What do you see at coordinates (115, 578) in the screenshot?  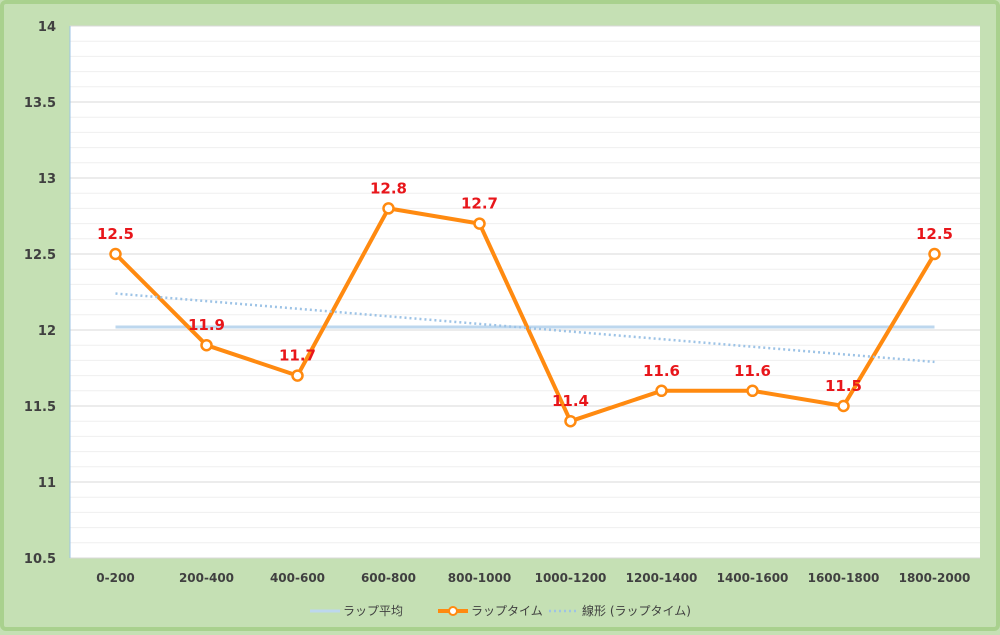 I see `x-tick-label: 0-200` at bounding box center [115, 578].